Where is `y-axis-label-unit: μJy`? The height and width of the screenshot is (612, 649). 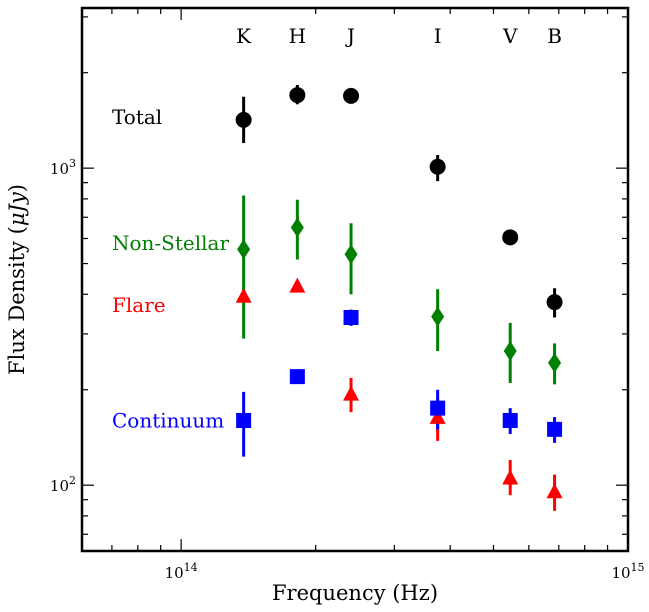
y-axis-label-unit: μJy is located at coordinates (17, 208).